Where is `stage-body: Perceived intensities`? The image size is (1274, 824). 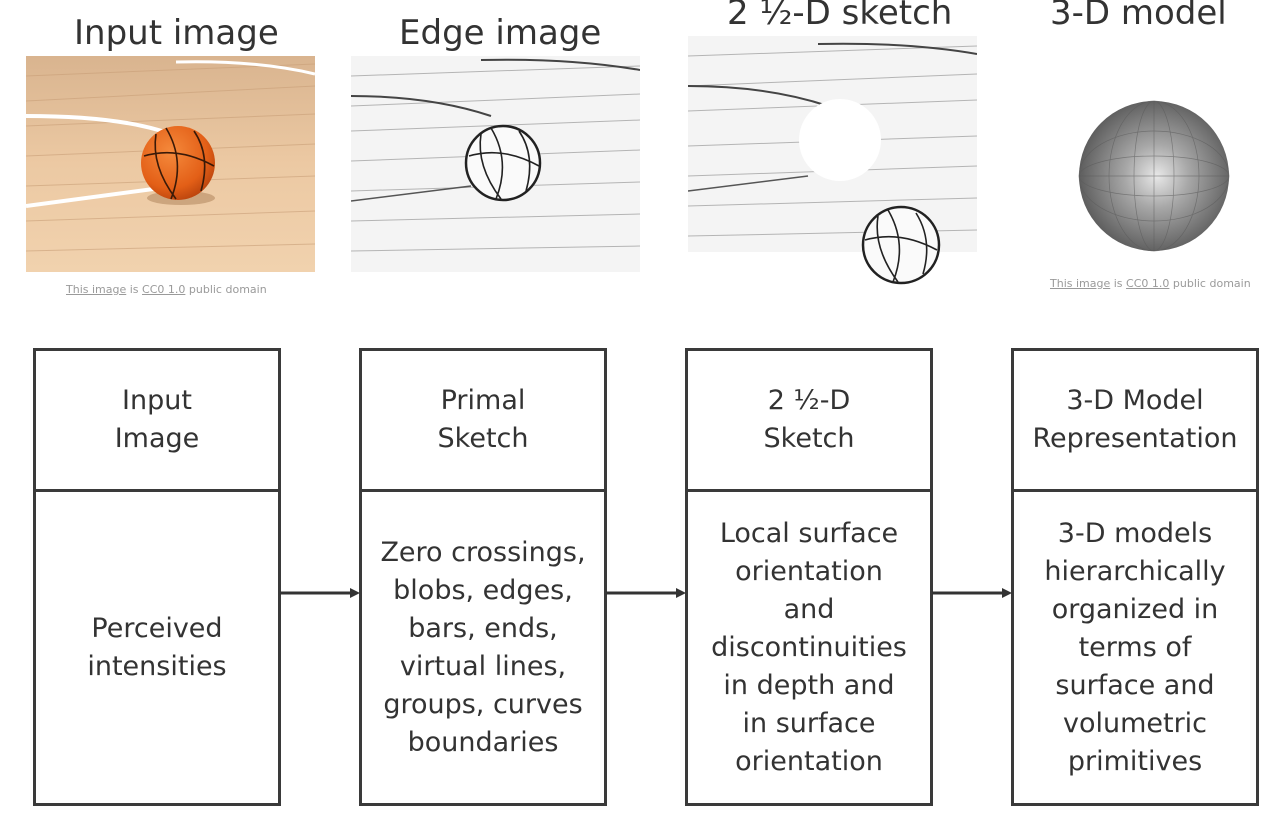
stage-body: Perceived intensities is located at coordinates (157, 647).